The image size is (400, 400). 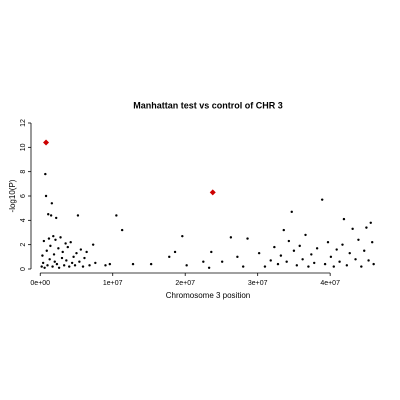 What do you see at coordinates (208, 295) in the screenshot?
I see `x-axis-title: Chromosome 3 position` at bounding box center [208, 295].